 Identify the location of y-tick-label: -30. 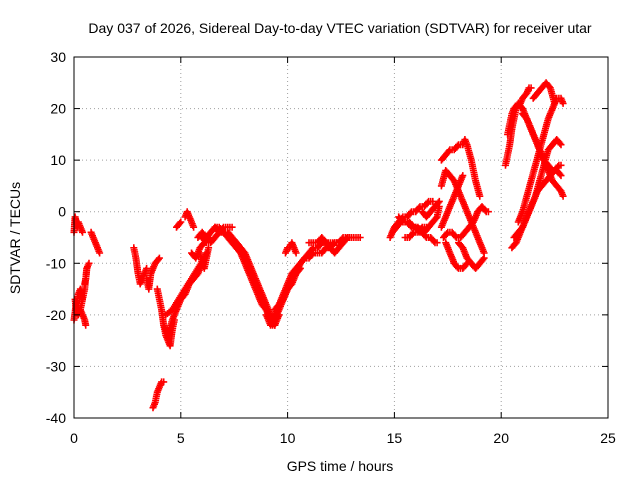
(56, 366).